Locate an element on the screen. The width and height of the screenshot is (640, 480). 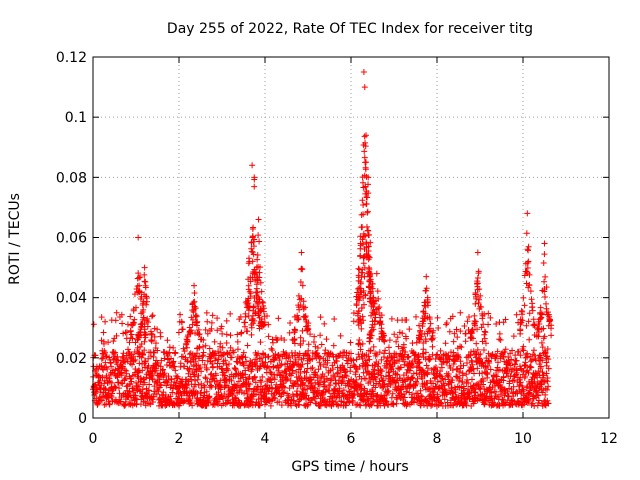
y-tick-label: 0.1 is located at coordinates (76, 118).